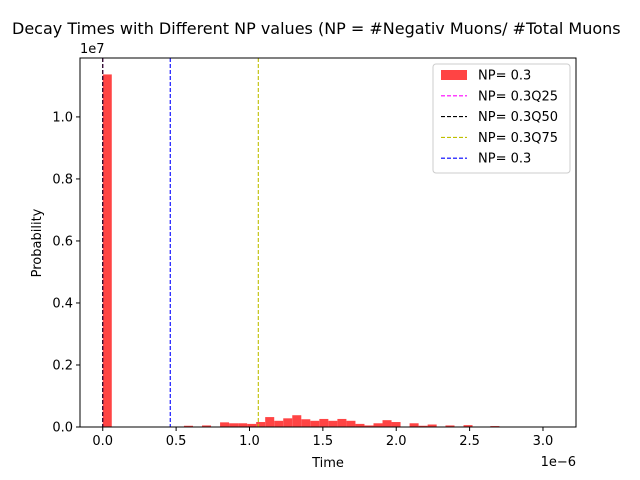  Describe the element at coordinates (454, 75) in the screenshot. I see `legend-swatch` at that location.